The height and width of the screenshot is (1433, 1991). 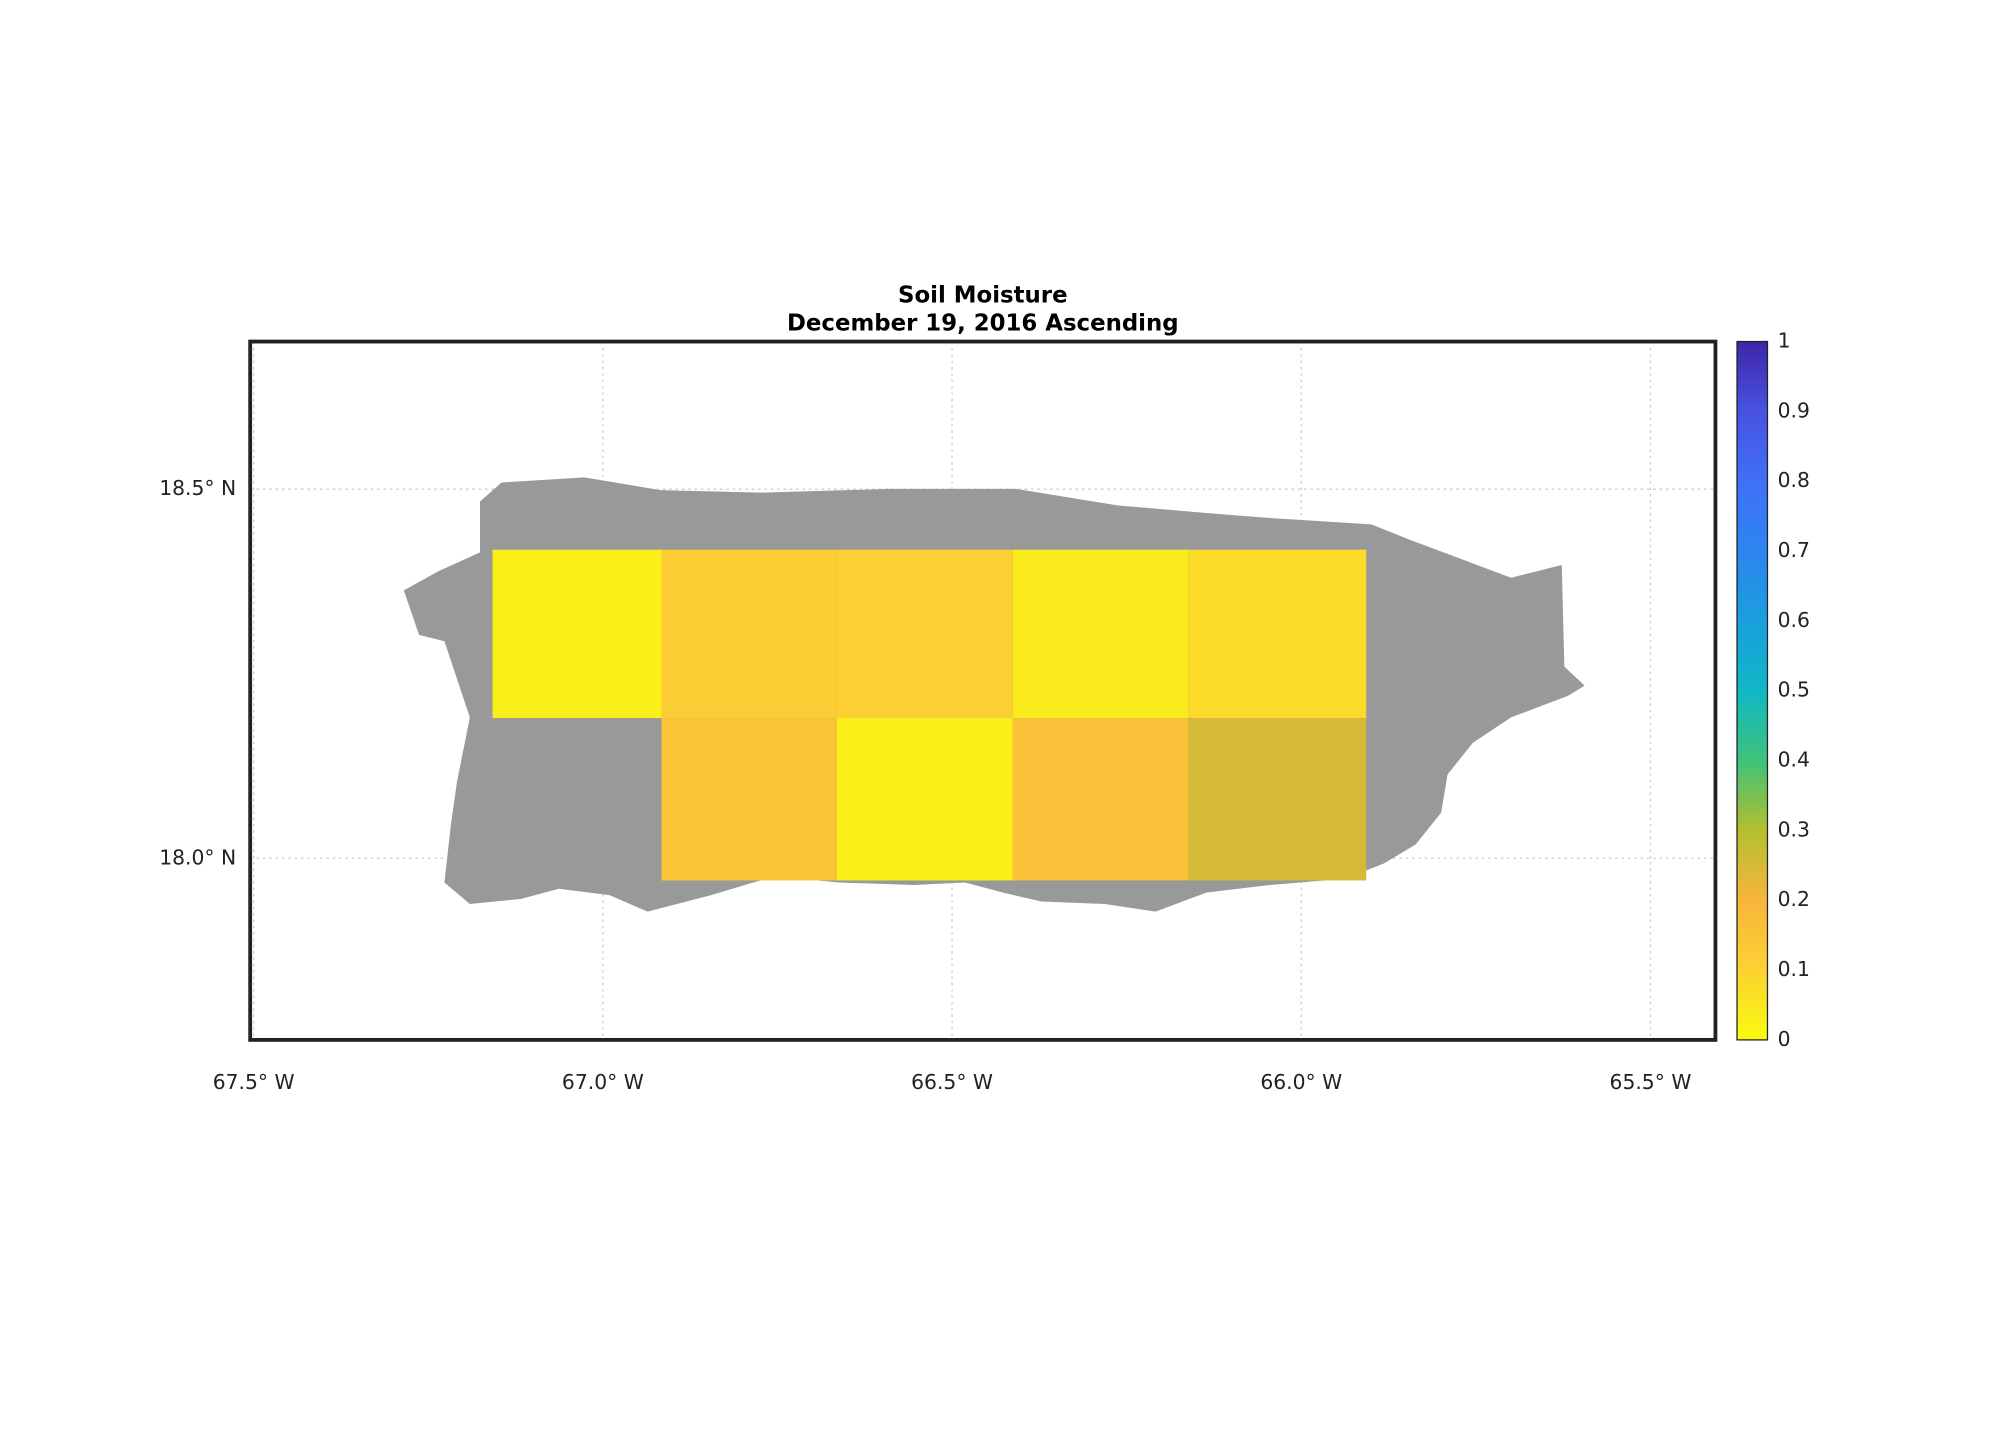 I want to click on chart-title: Soil Moisture, so click(x=983, y=295).